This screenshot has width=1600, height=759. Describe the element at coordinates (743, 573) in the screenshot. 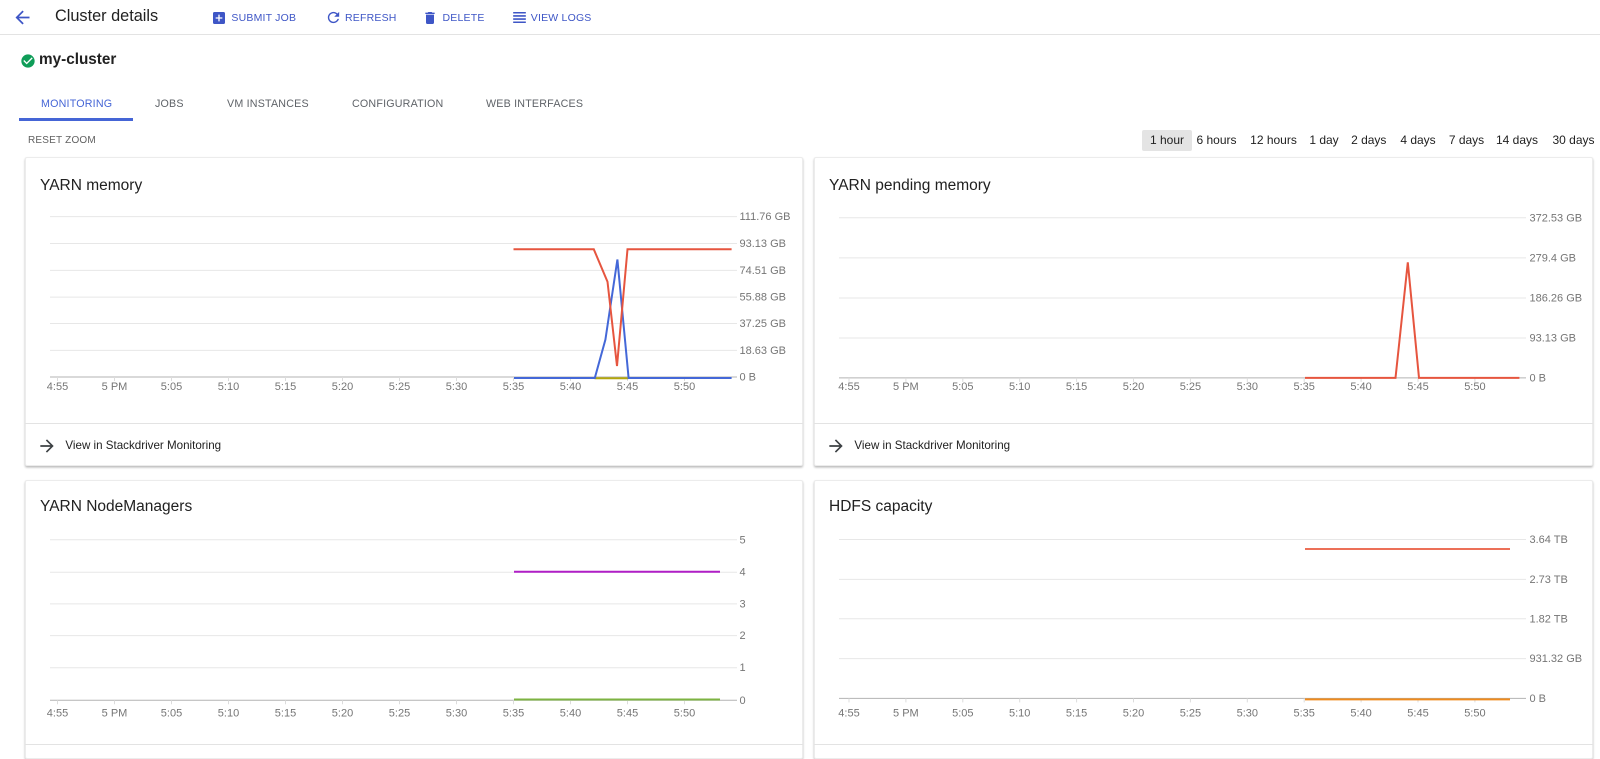

I see `svg-text: 4` at that location.